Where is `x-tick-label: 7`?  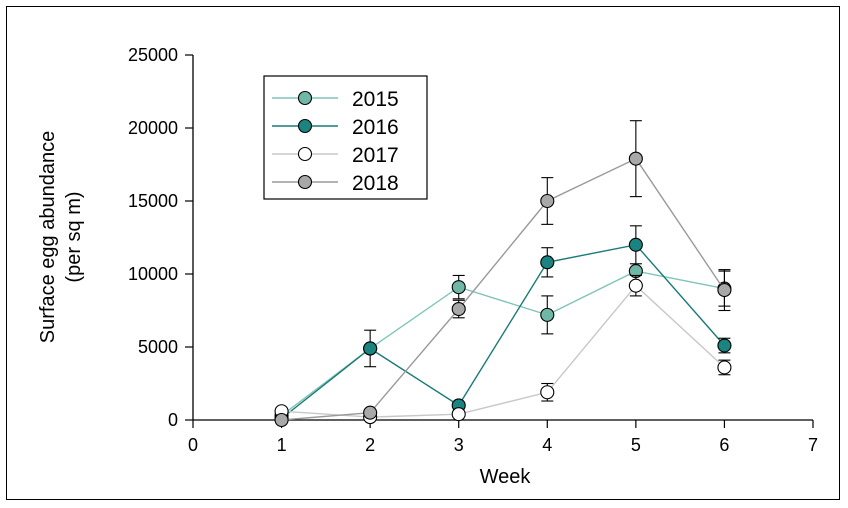 x-tick-label: 7 is located at coordinates (813, 445).